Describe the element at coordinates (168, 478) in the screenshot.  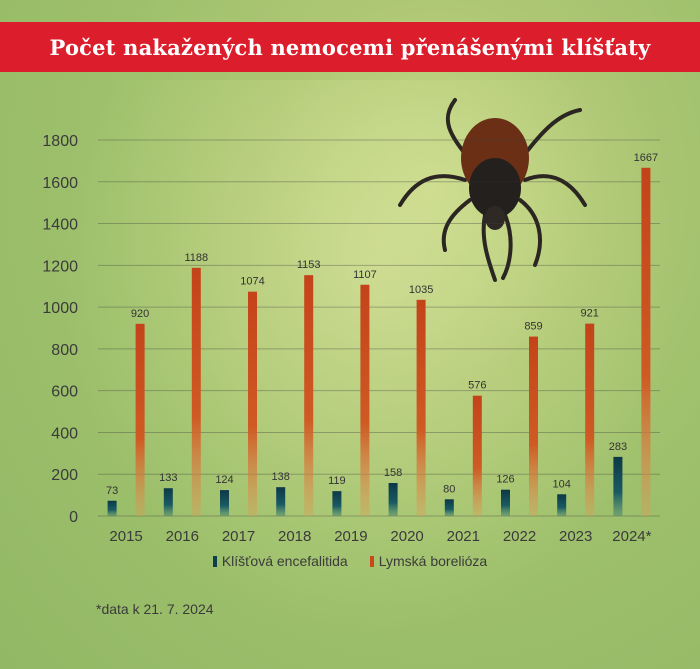
I see `data-label-encefalitida-2016: 133` at that location.